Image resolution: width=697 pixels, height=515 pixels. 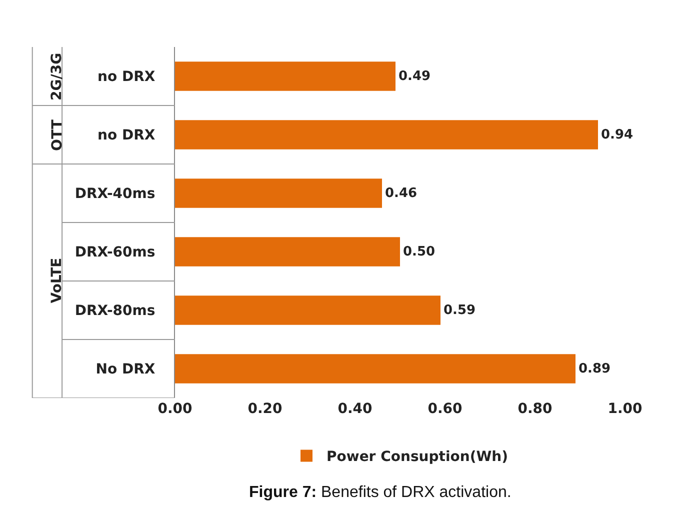 What do you see at coordinates (115, 252) in the screenshot?
I see `y-tick-label: DRX-60ms` at bounding box center [115, 252].